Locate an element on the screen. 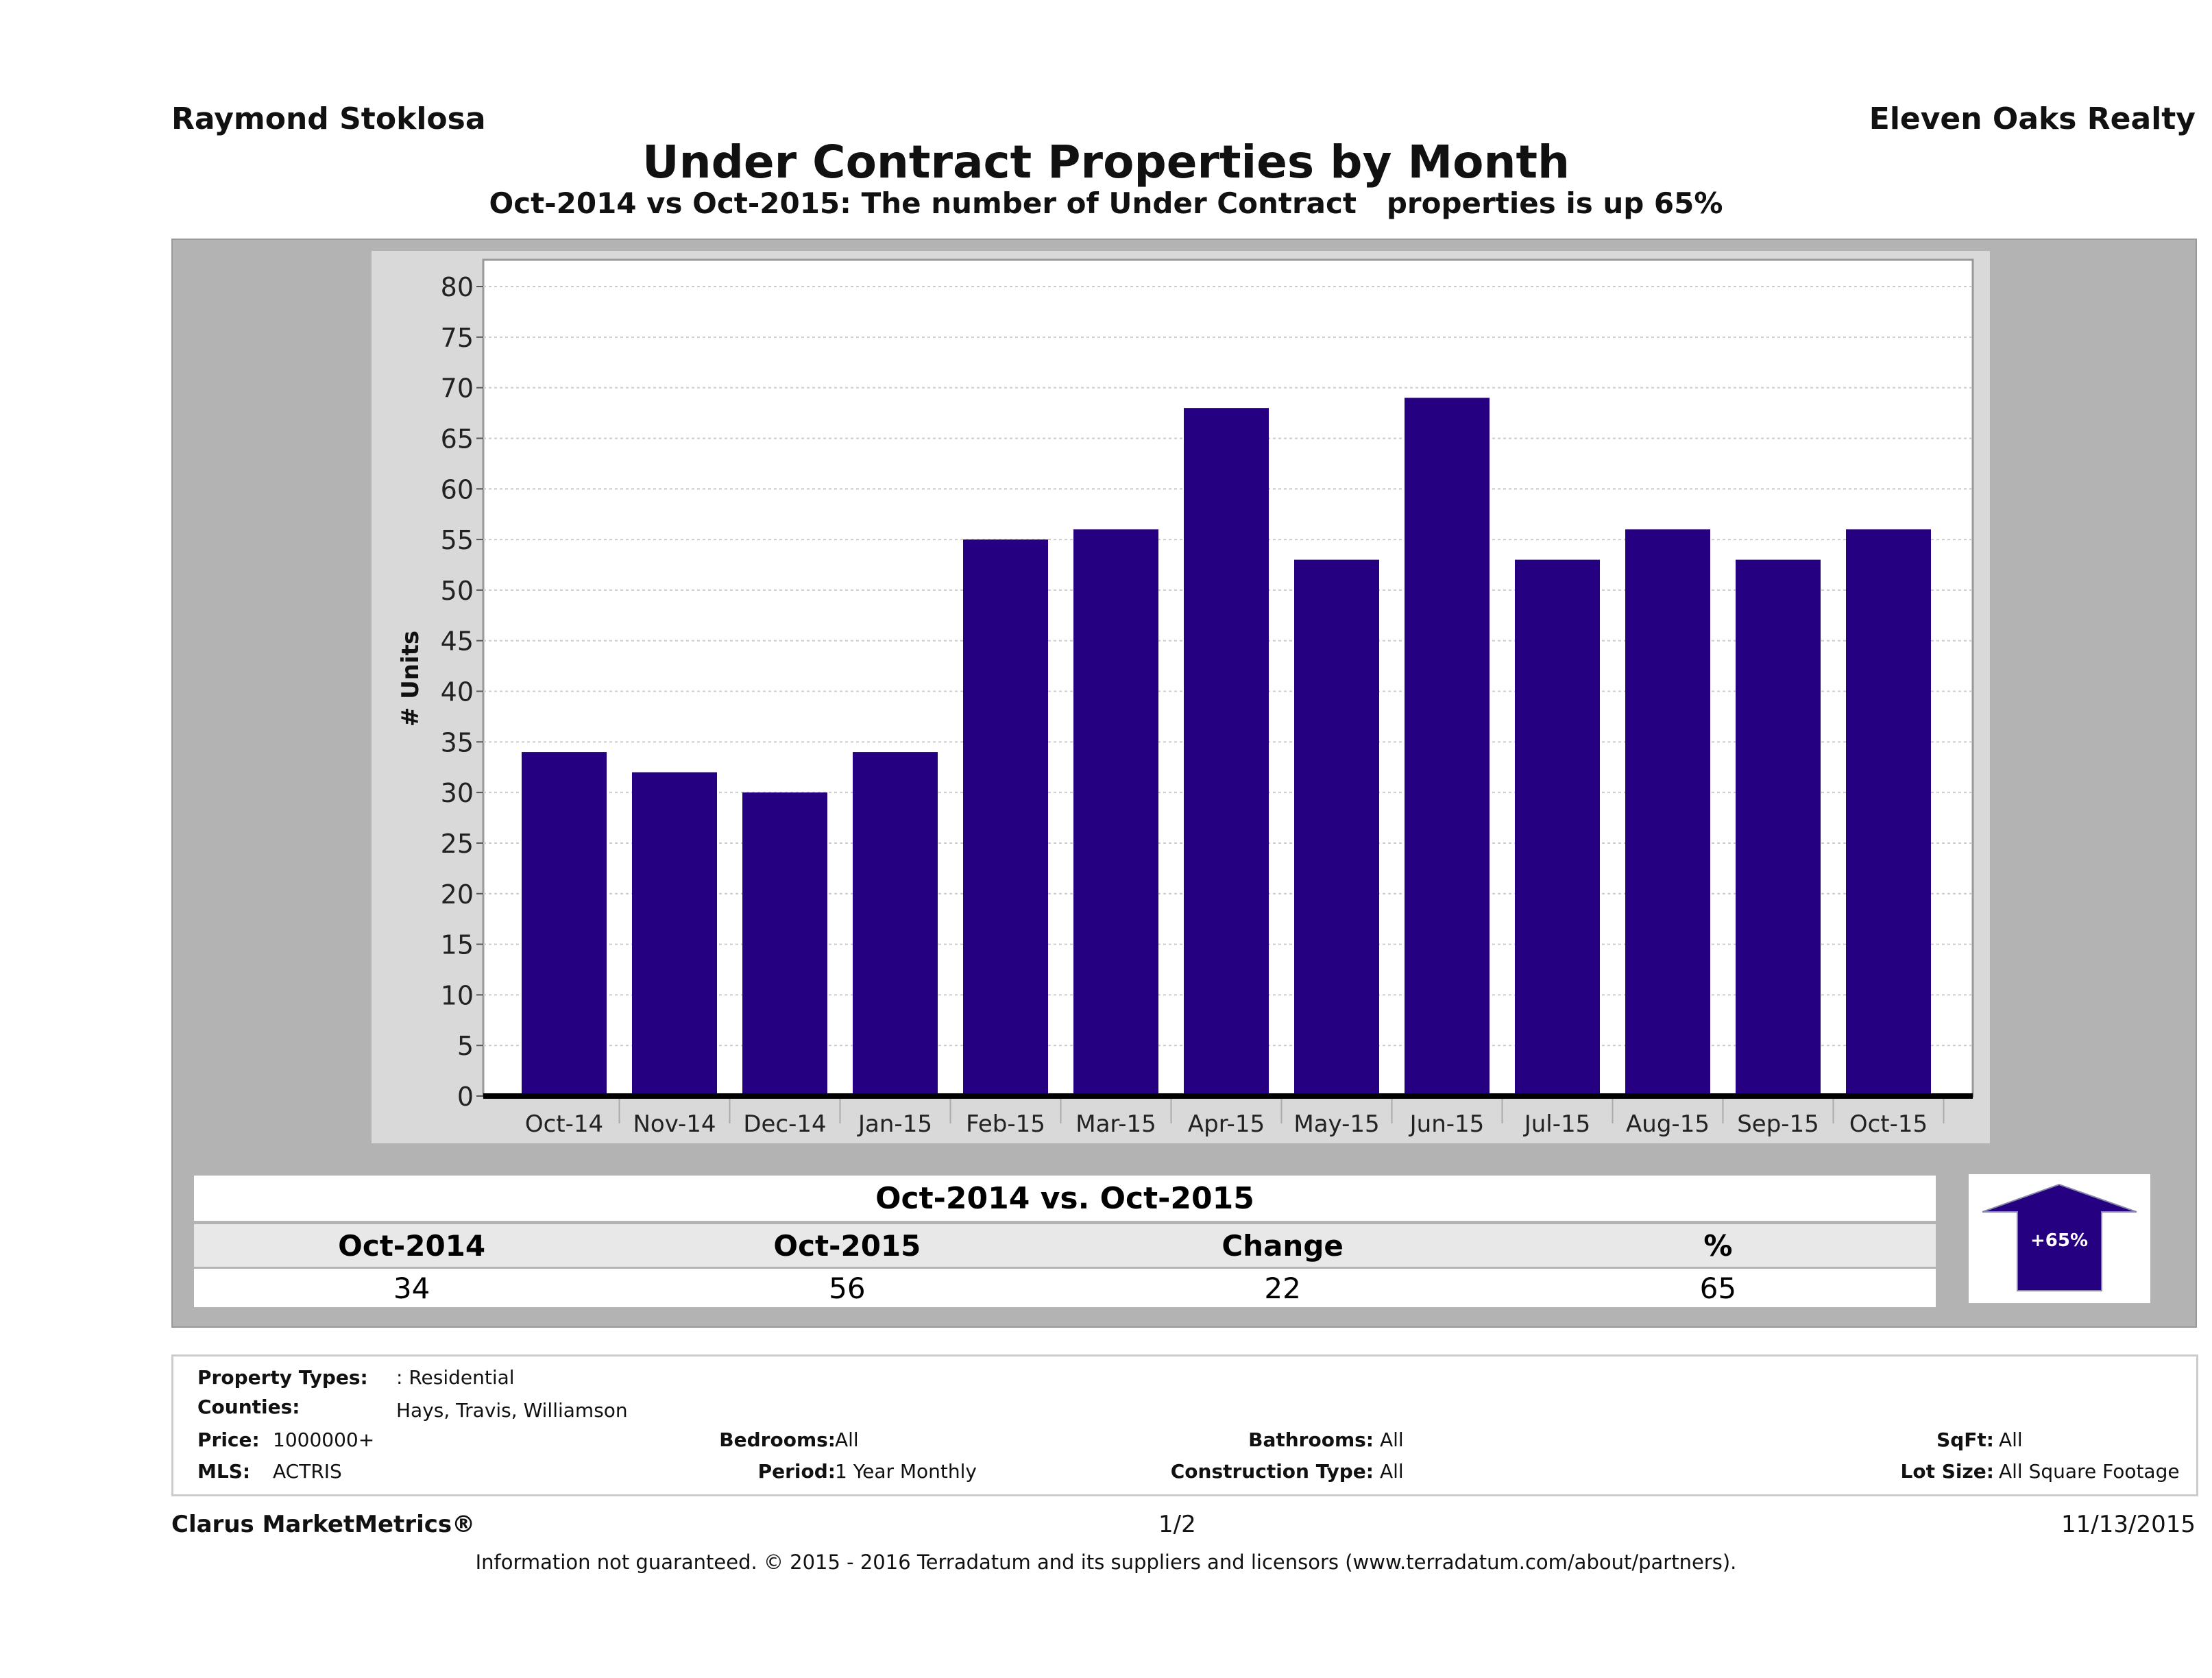 This screenshot has width=2212, height=1678. x-tick-label: Apr-15 is located at coordinates (1226, 1124).